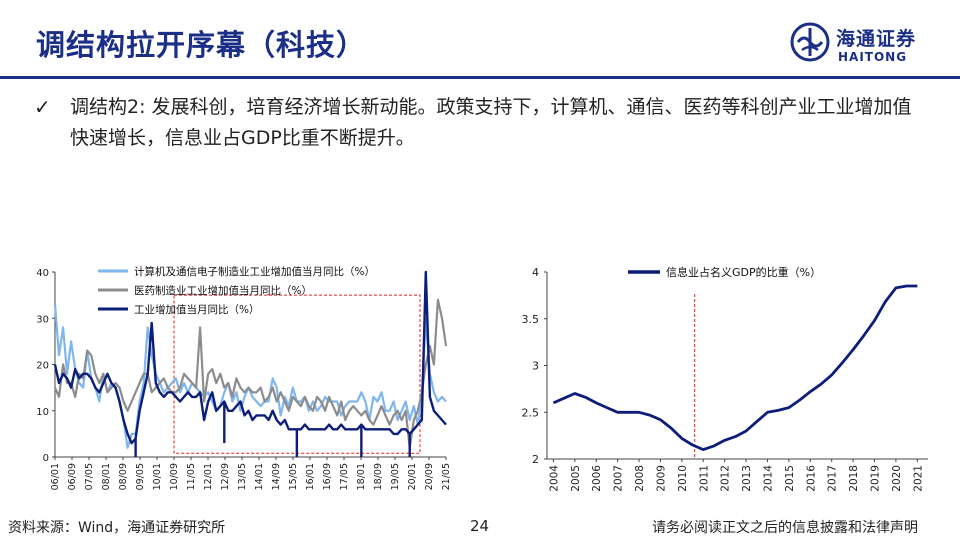  What do you see at coordinates (743, 272) in the screenshot?
I see `legend-label: 信息业占名义GDP的比重（%）` at bounding box center [743, 272].